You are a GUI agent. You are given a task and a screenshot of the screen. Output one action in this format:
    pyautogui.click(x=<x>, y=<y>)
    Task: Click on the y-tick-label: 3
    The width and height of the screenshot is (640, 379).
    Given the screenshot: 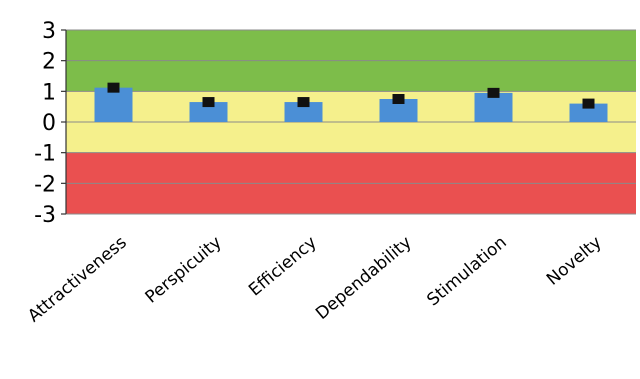 What is the action you would take?
    pyautogui.click(x=49, y=31)
    